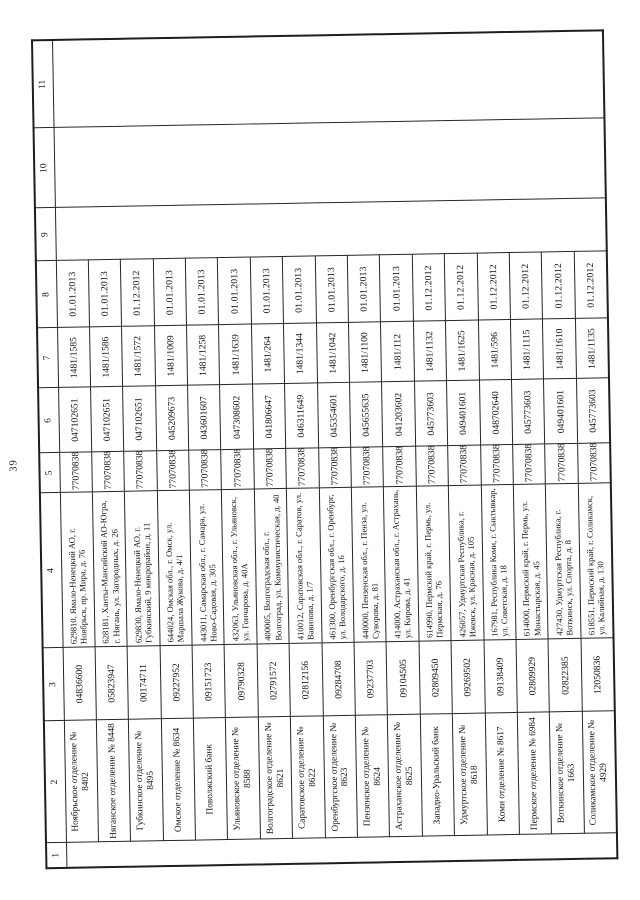  I want to click on okpo-code-cell: 00174711, so click(144, 683).